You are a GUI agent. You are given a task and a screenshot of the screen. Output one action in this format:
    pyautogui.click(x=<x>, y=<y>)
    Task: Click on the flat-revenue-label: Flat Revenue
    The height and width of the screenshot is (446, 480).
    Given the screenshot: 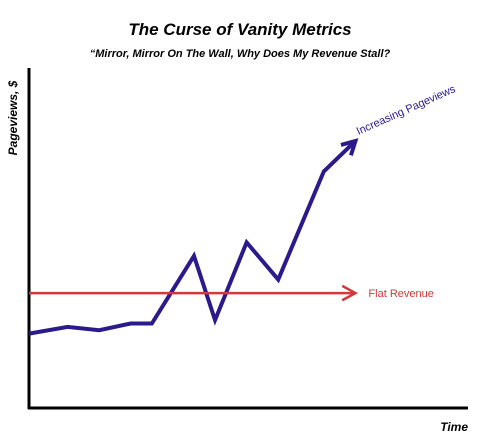 What is the action you would take?
    pyautogui.click(x=400, y=294)
    